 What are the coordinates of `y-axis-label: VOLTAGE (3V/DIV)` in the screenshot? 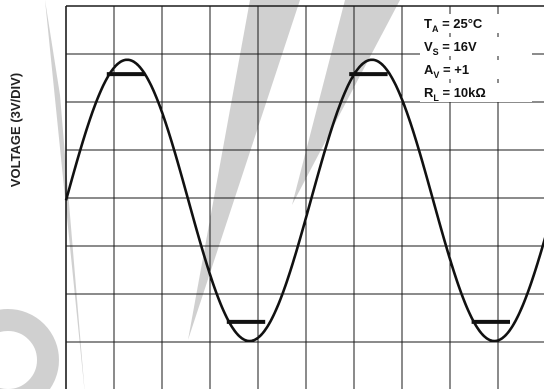 It's located at (15, 130).